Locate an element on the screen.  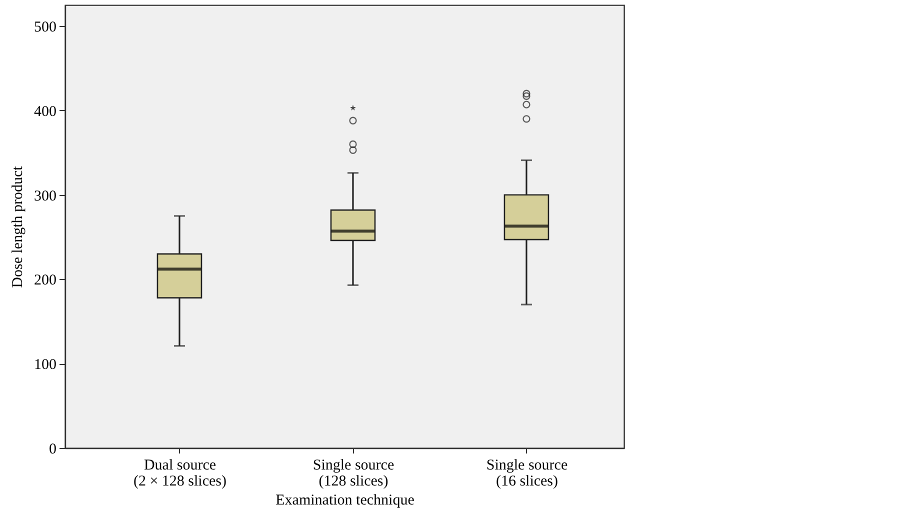
y-tick-label: 300 is located at coordinates (45, 196).